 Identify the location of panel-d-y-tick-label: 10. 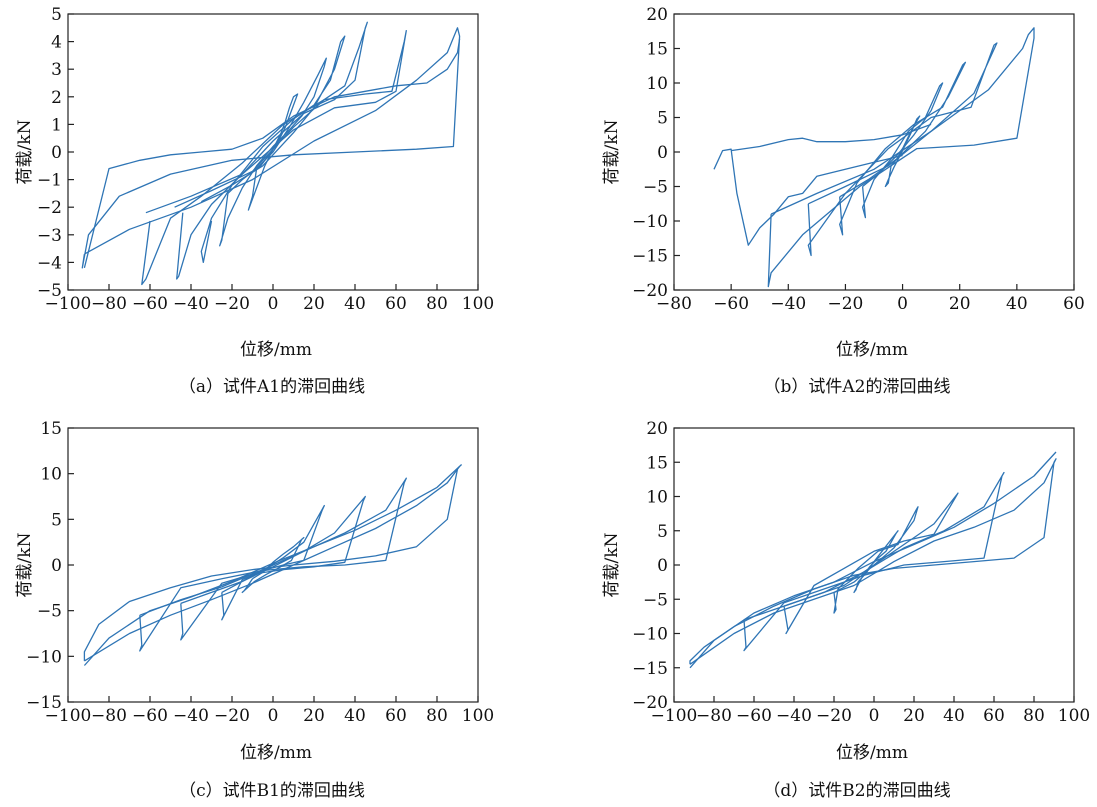
(657, 498).